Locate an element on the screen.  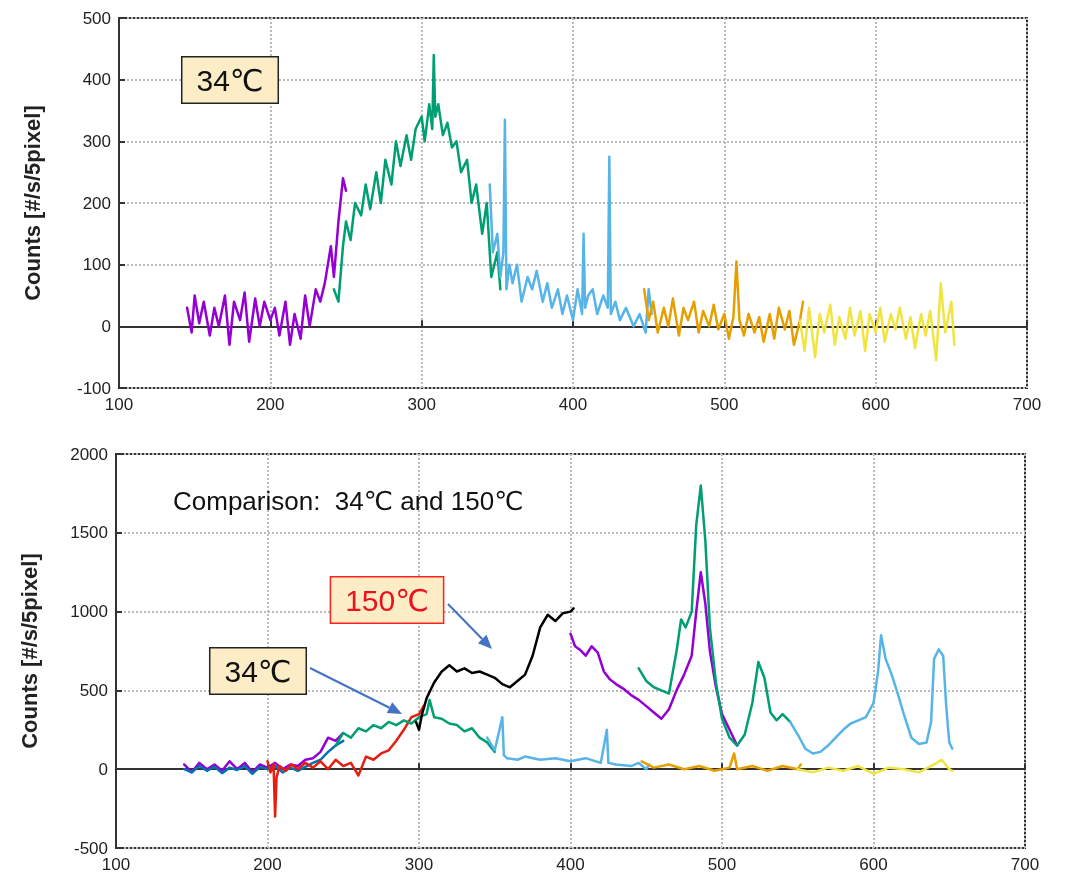
annotation: 150℃ is located at coordinates (387, 600).